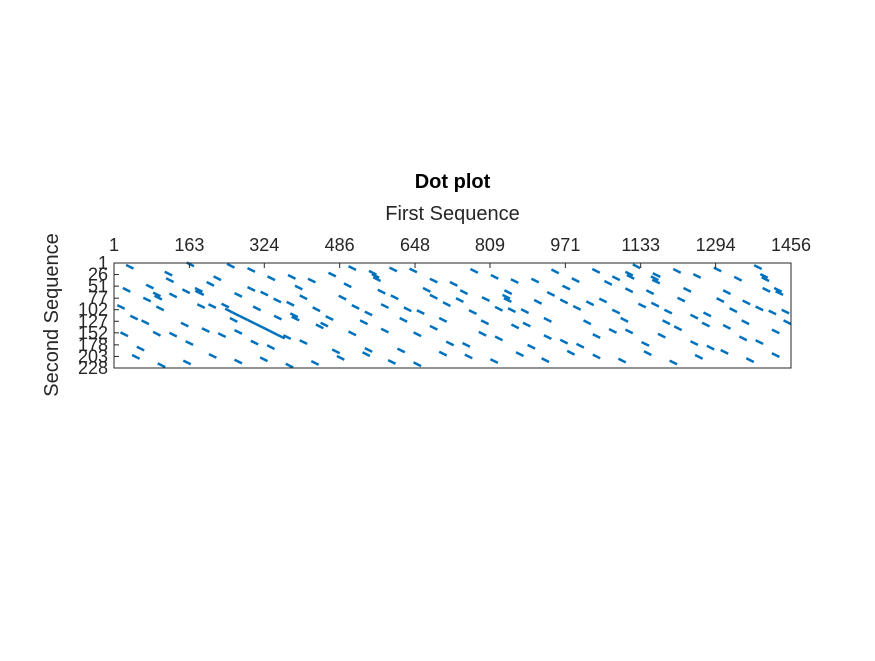  Describe the element at coordinates (716, 245) in the screenshot. I see `x-tick-label: 1294` at that location.